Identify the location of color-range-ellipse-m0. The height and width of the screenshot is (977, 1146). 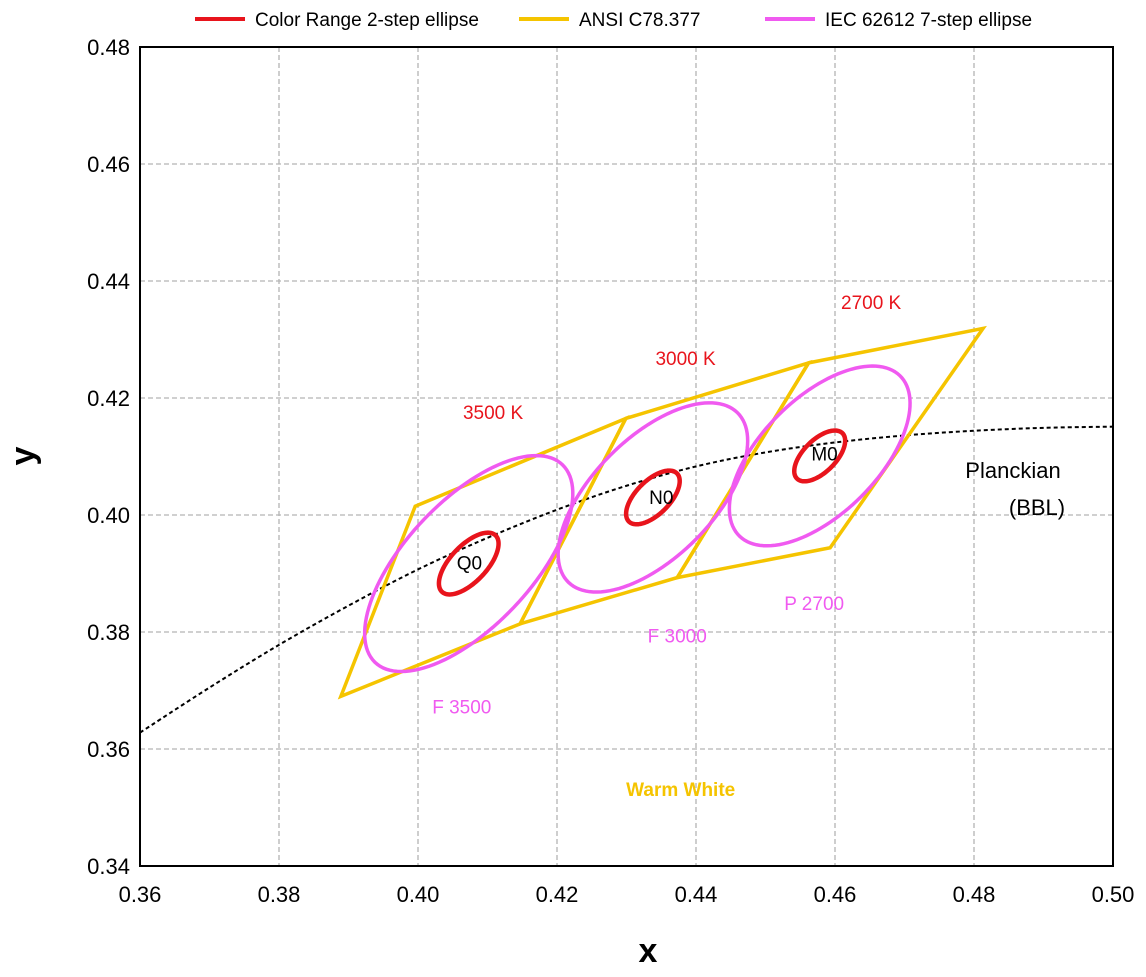
(820, 456).